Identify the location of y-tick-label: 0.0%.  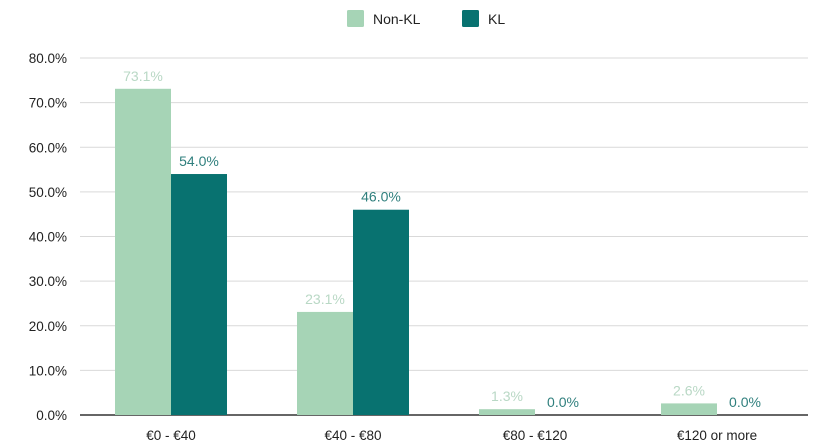
(51, 415).